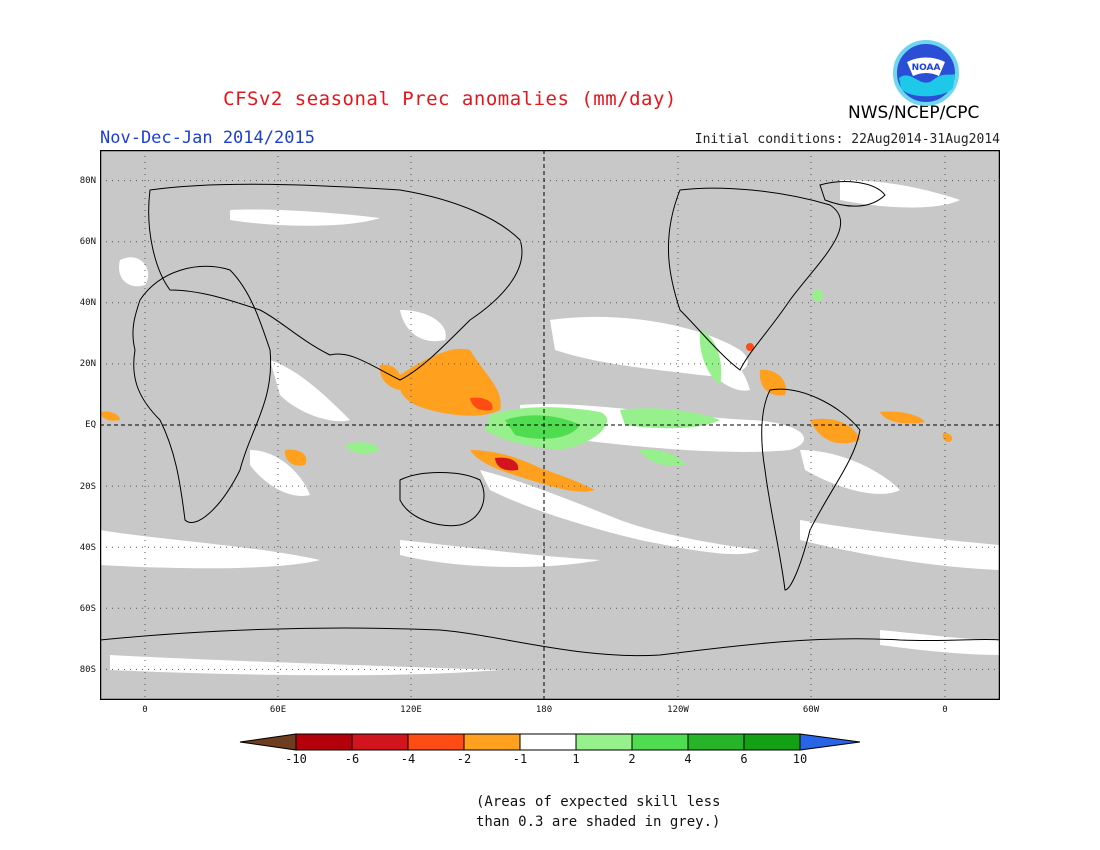 Image resolution: width=1100 pixels, height=850 pixels. I want to click on skill-note-line-1: (Areas of expected skill less, so click(598, 802).